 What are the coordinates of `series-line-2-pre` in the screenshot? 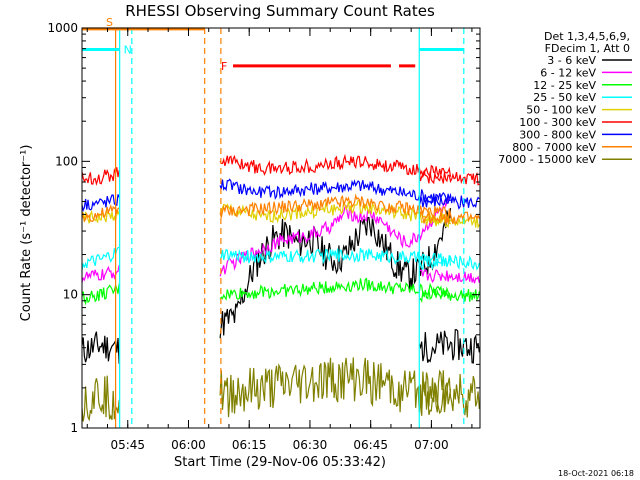 It's located at (101, 294).